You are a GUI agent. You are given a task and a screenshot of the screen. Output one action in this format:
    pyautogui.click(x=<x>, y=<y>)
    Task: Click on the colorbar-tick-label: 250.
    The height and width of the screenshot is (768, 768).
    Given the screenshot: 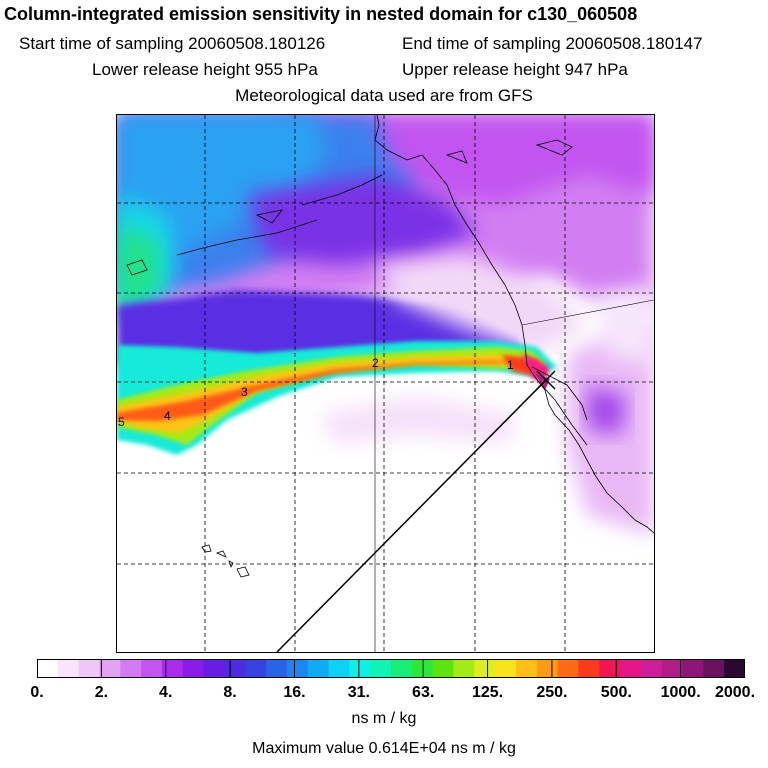 What is the action you would take?
    pyautogui.click(x=552, y=692)
    